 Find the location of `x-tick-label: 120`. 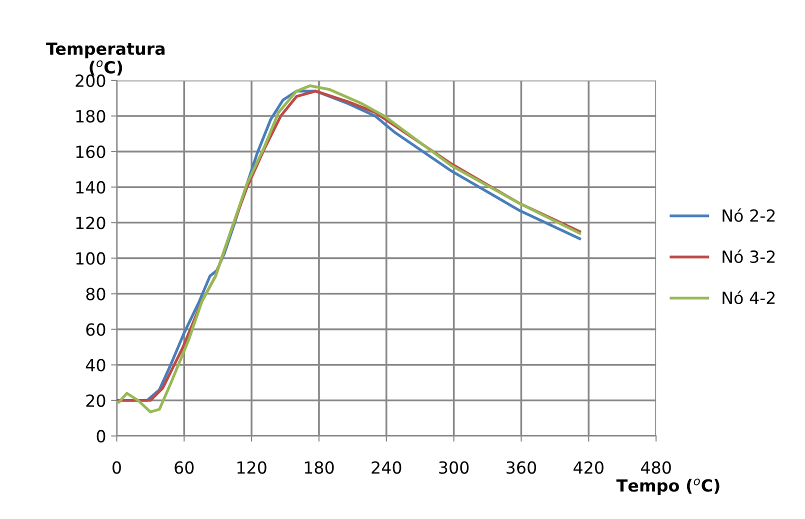

x-tick-label: 120 is located at coordinates (251, 467).